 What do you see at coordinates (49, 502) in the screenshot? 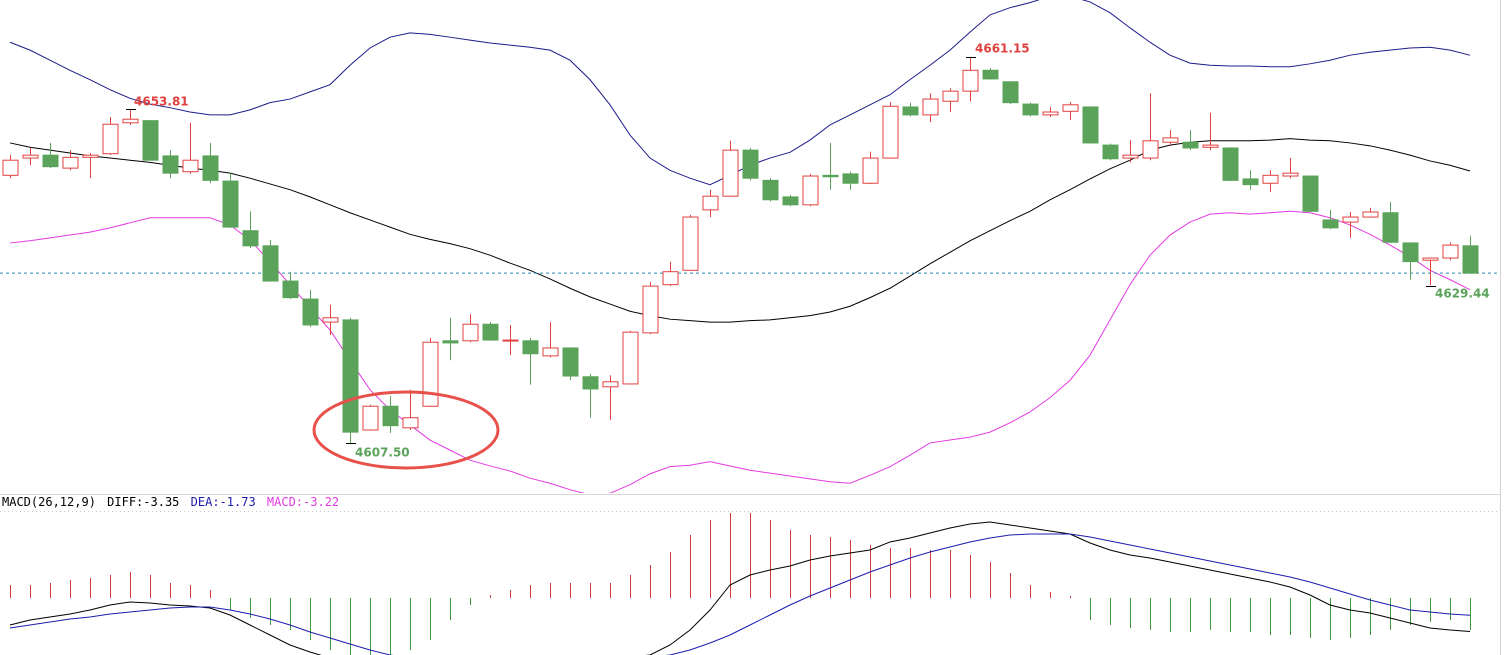
I see `macd-title: MACD(26,12,9)` at bounding box center [49, 502].